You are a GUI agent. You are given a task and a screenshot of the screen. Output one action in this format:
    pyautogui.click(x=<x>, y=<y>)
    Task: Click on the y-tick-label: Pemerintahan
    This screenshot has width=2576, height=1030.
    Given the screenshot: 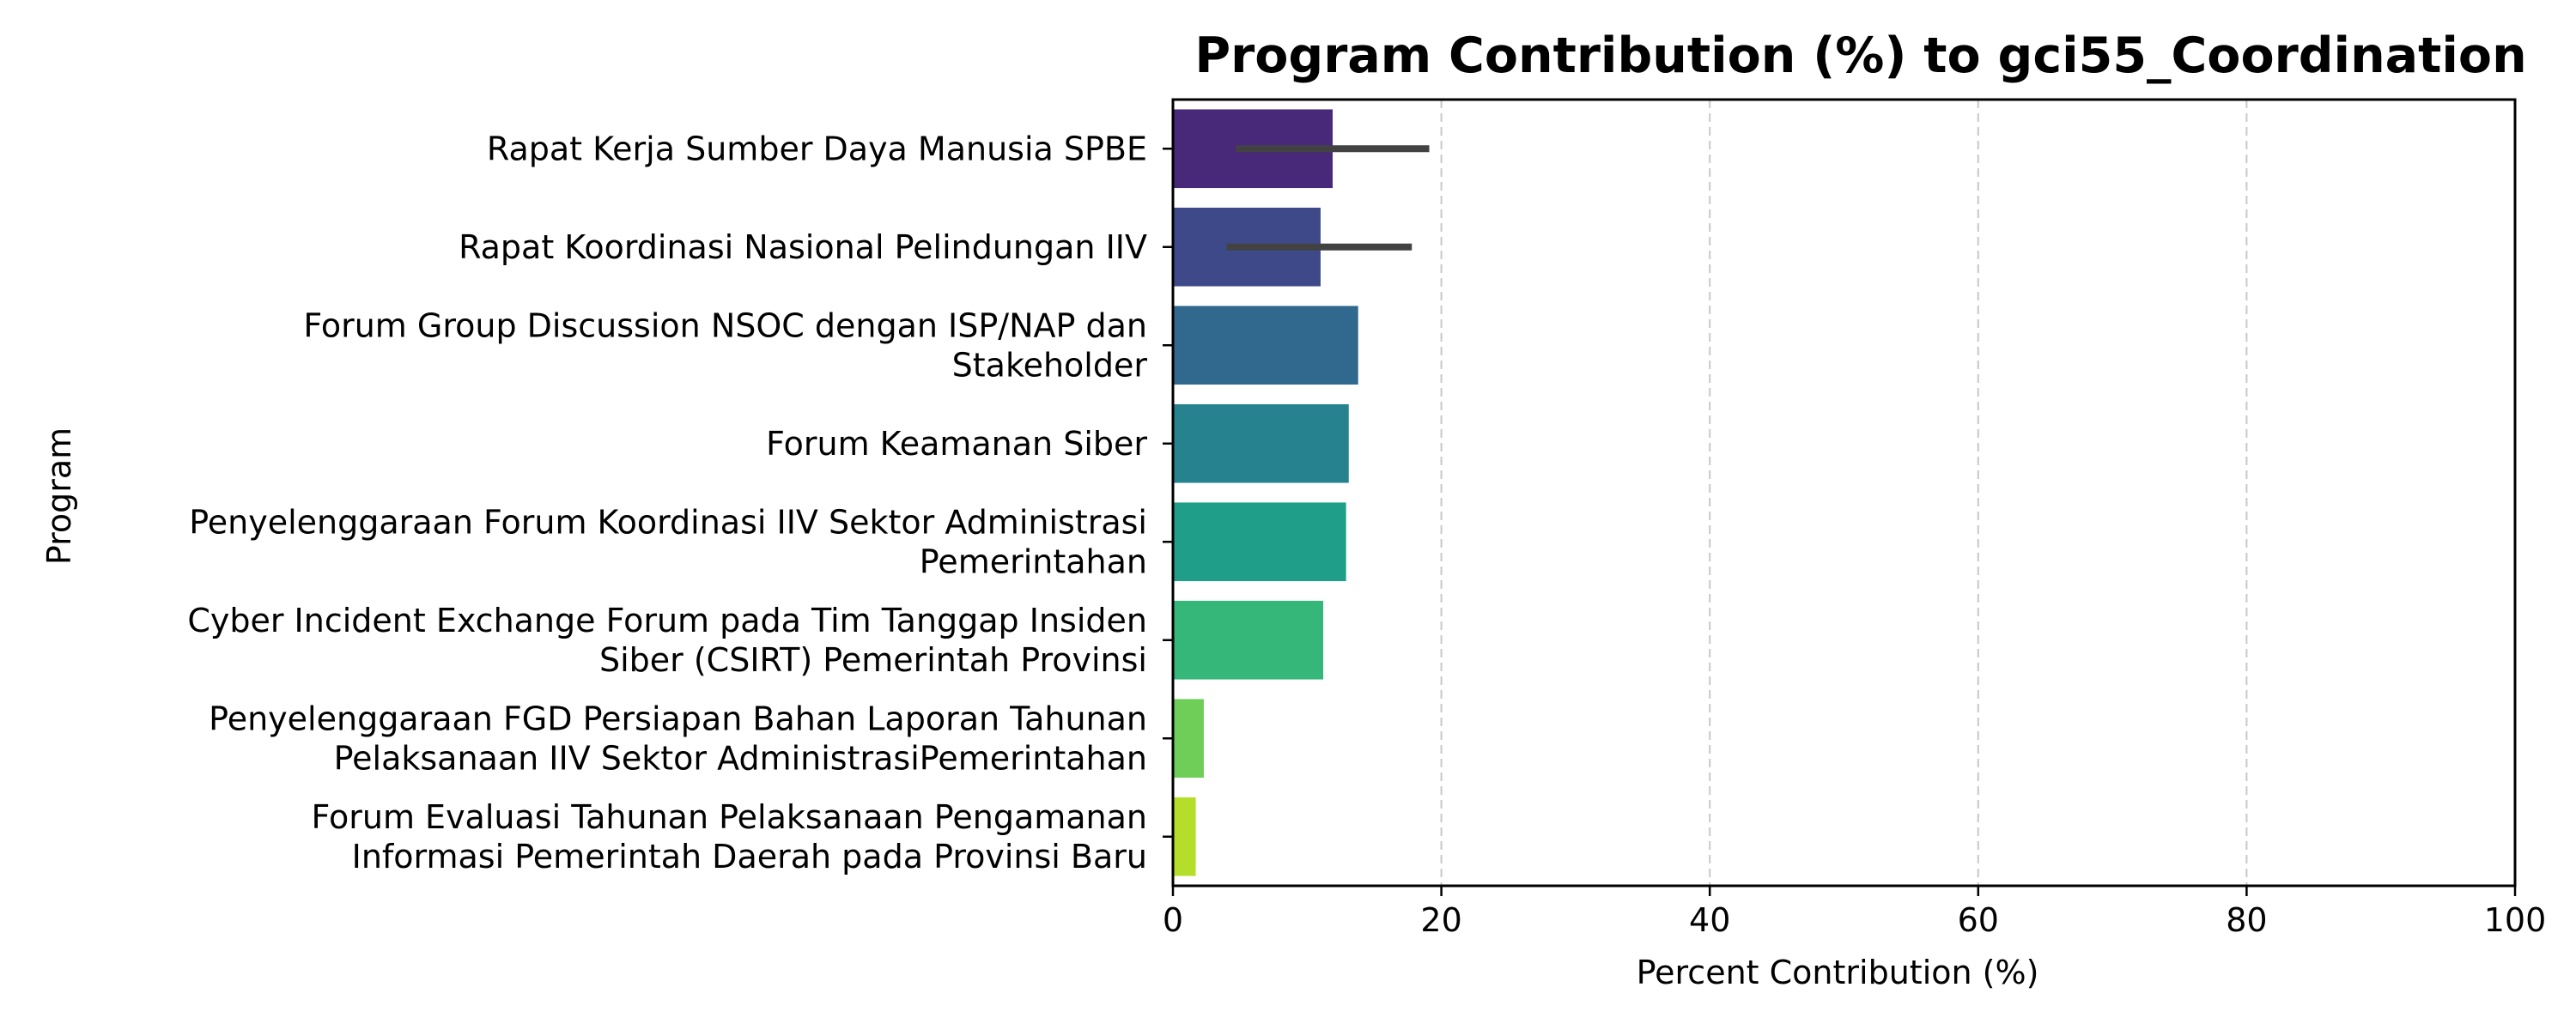 What is the action you would take?
    pyautogui.click(x=1034, y=561)
    